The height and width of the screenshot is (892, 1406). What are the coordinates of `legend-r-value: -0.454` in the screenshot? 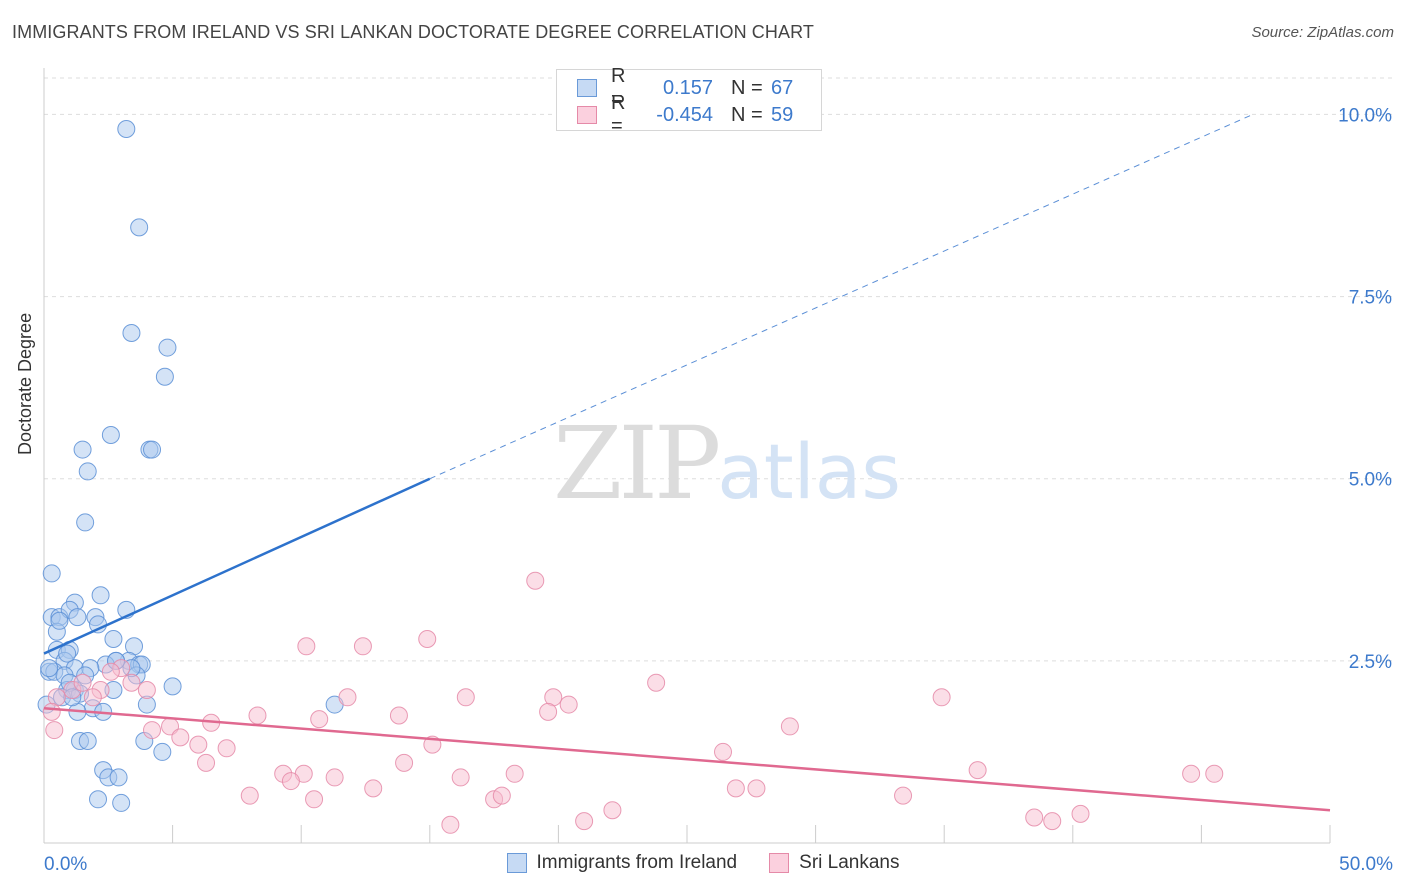 It's located at (684, 114).